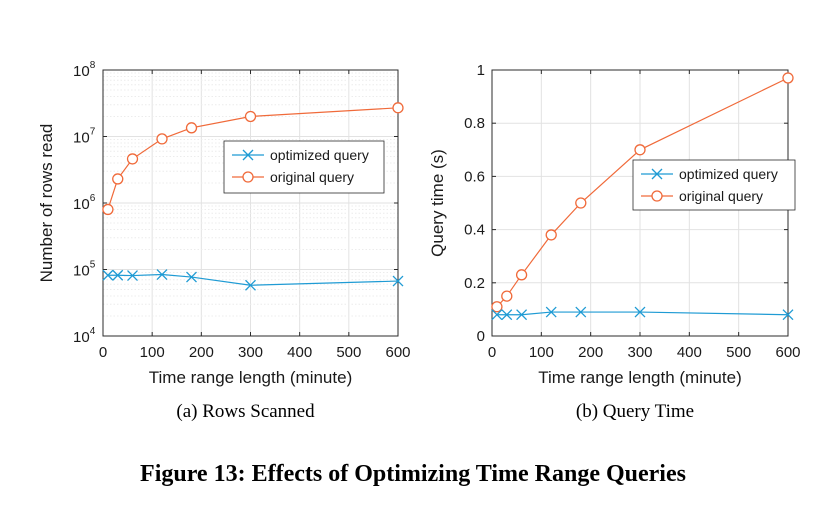  I want to click on y-tick-label: 0, so click(481, 336).